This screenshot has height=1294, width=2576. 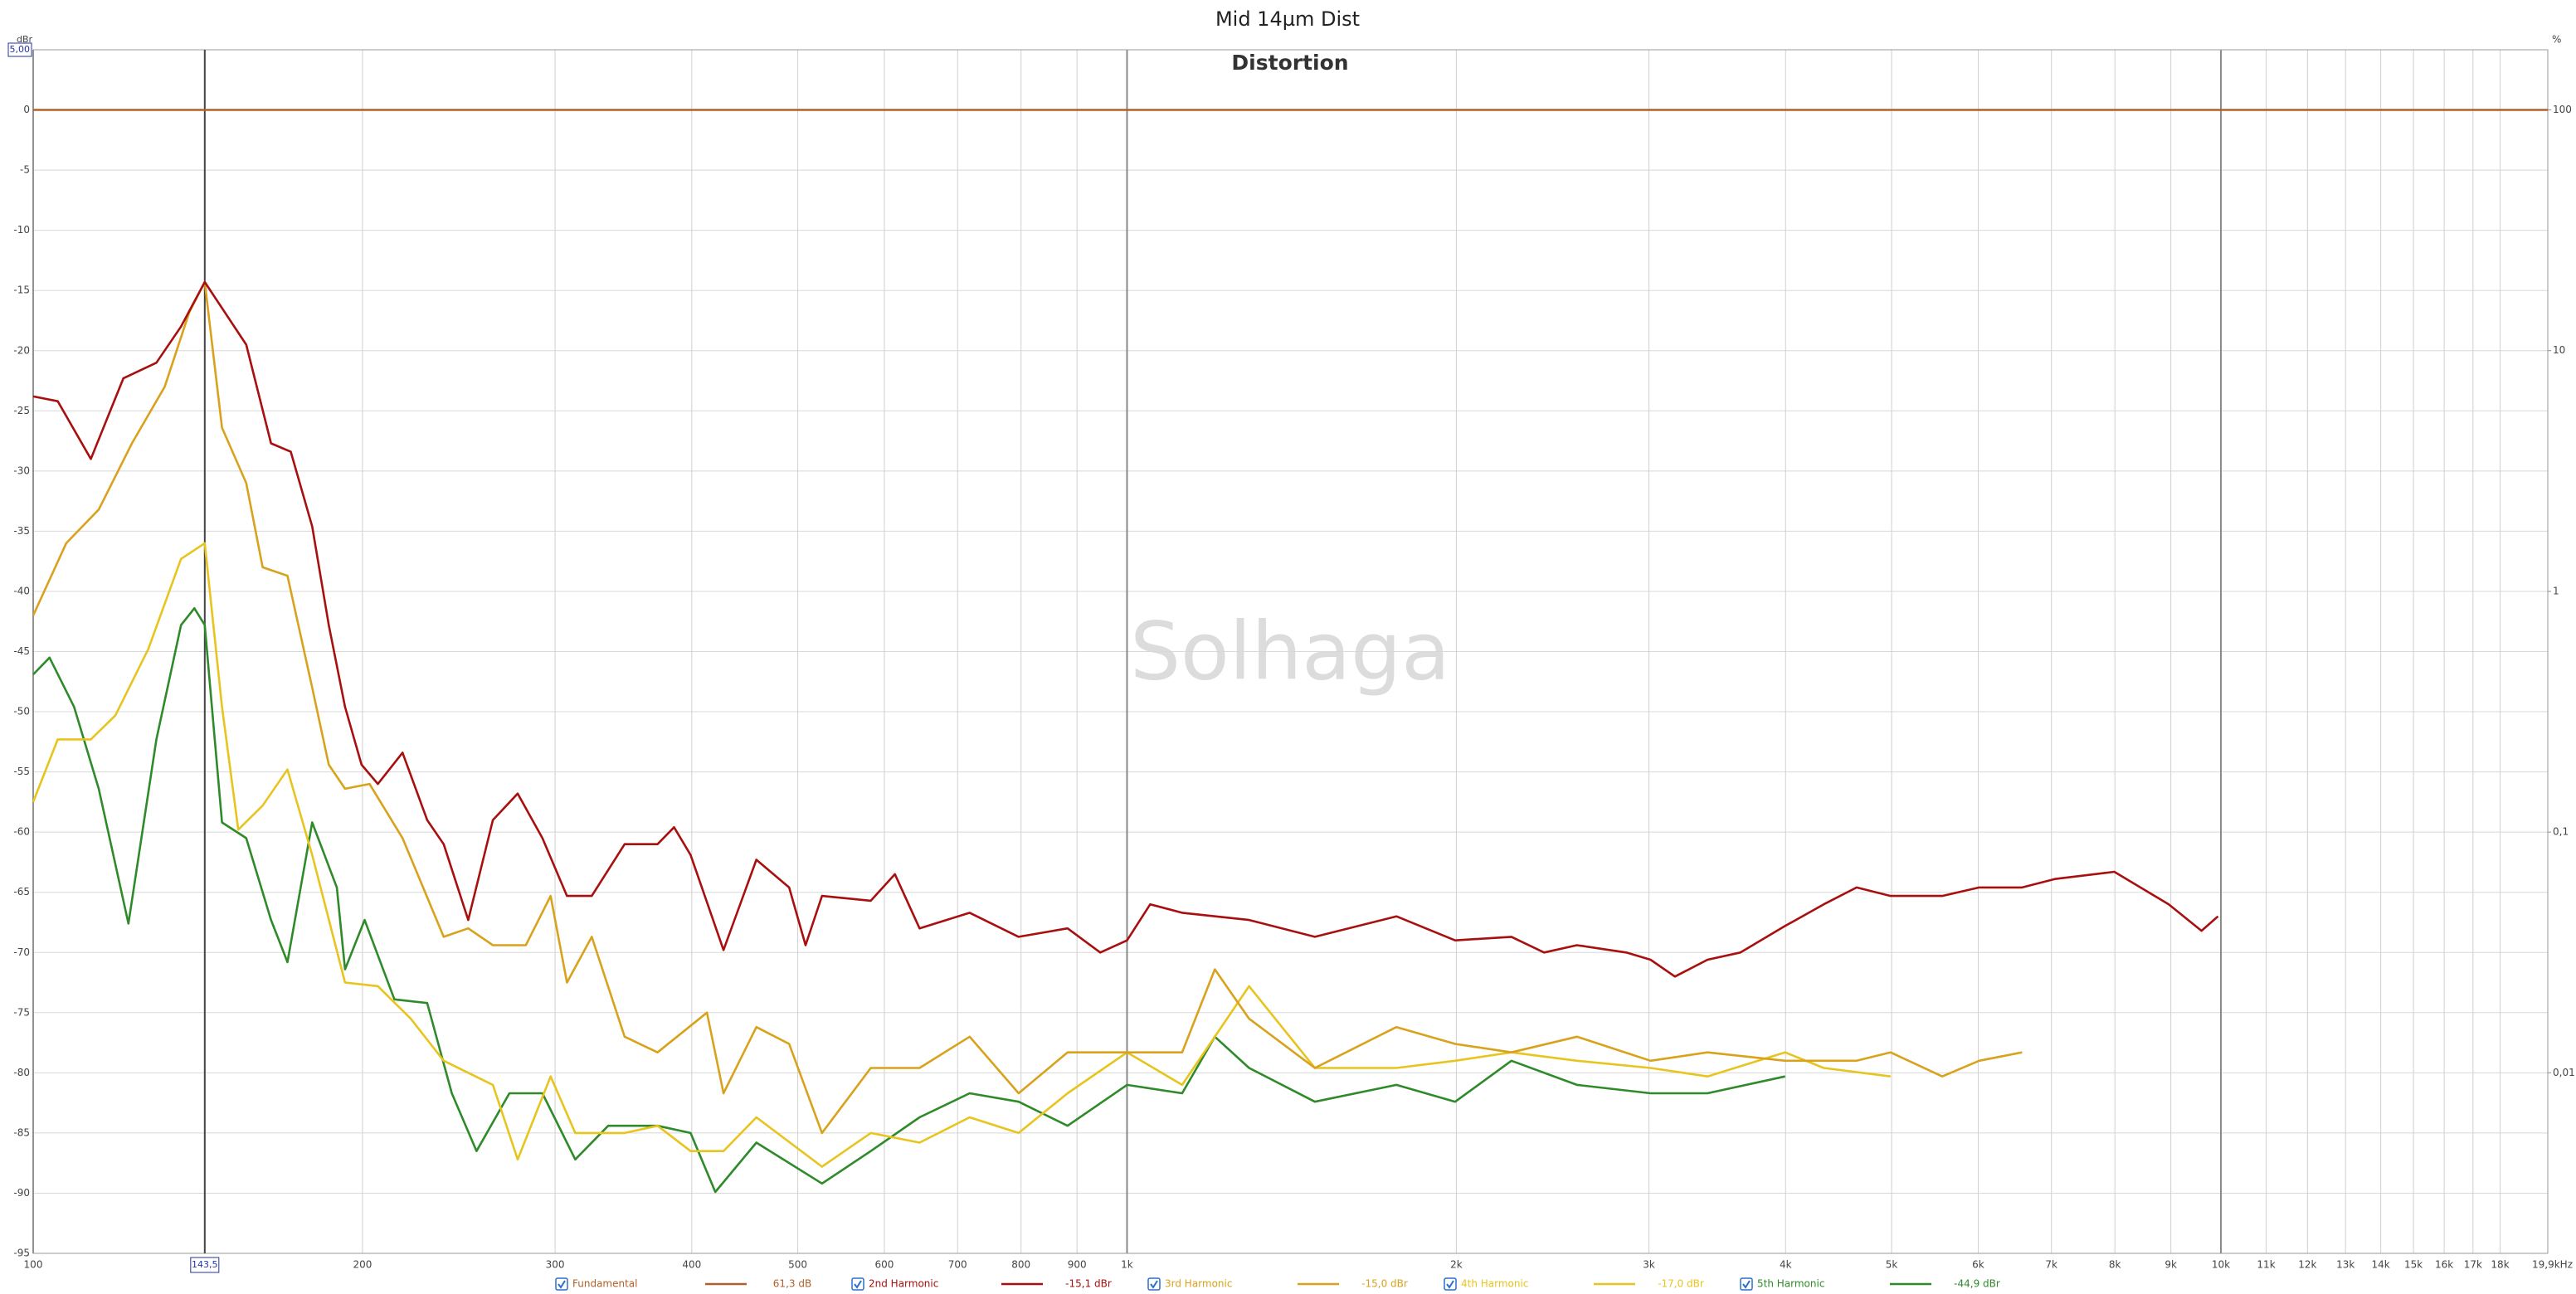 What do you see at coordinates (1892, 1265) in the screenshot?
I see `x-tick-label: 5k` at bounding box center [1892, 1265].